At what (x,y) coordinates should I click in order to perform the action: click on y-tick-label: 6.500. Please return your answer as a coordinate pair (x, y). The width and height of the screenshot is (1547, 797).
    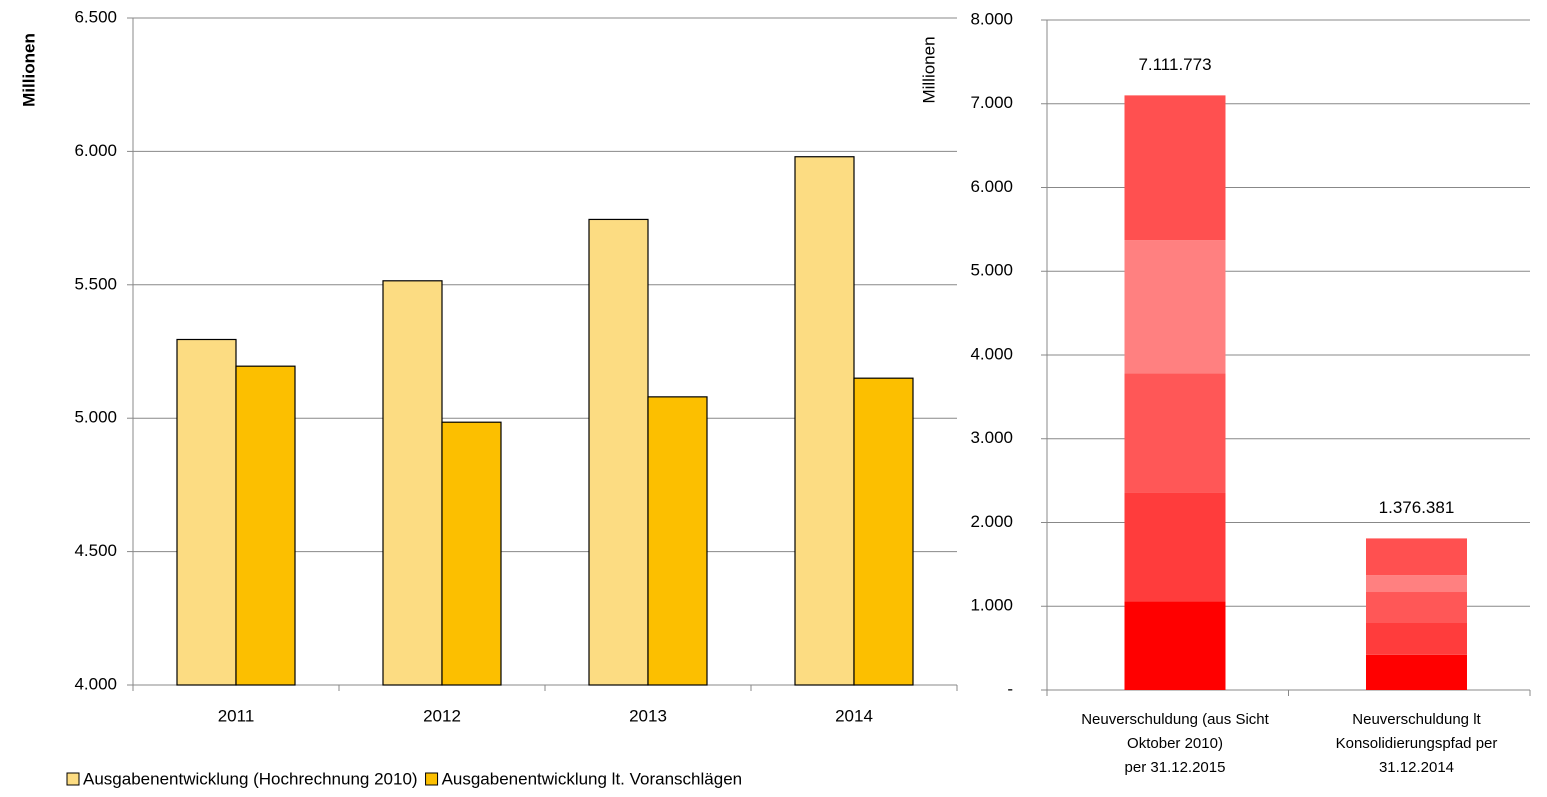
    Looking at the image, I should click on (95, 16).